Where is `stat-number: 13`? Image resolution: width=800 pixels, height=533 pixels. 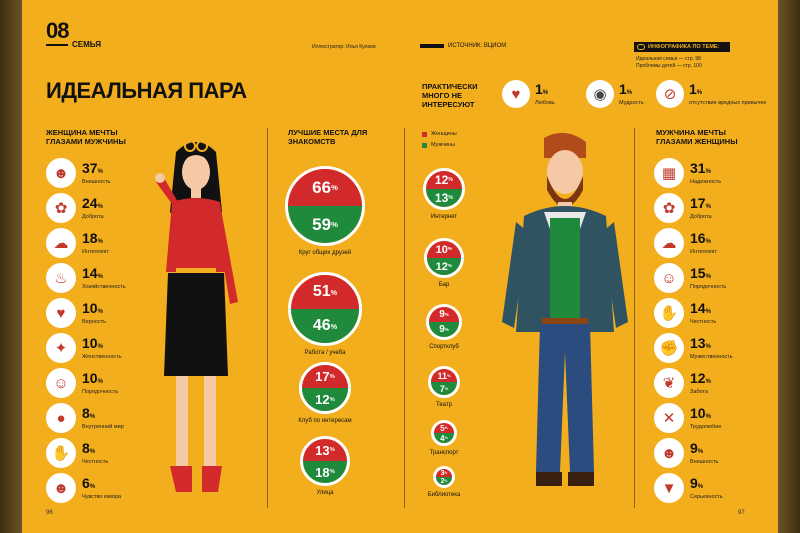
stat-number: 13 is located at coordinates (698, 342).